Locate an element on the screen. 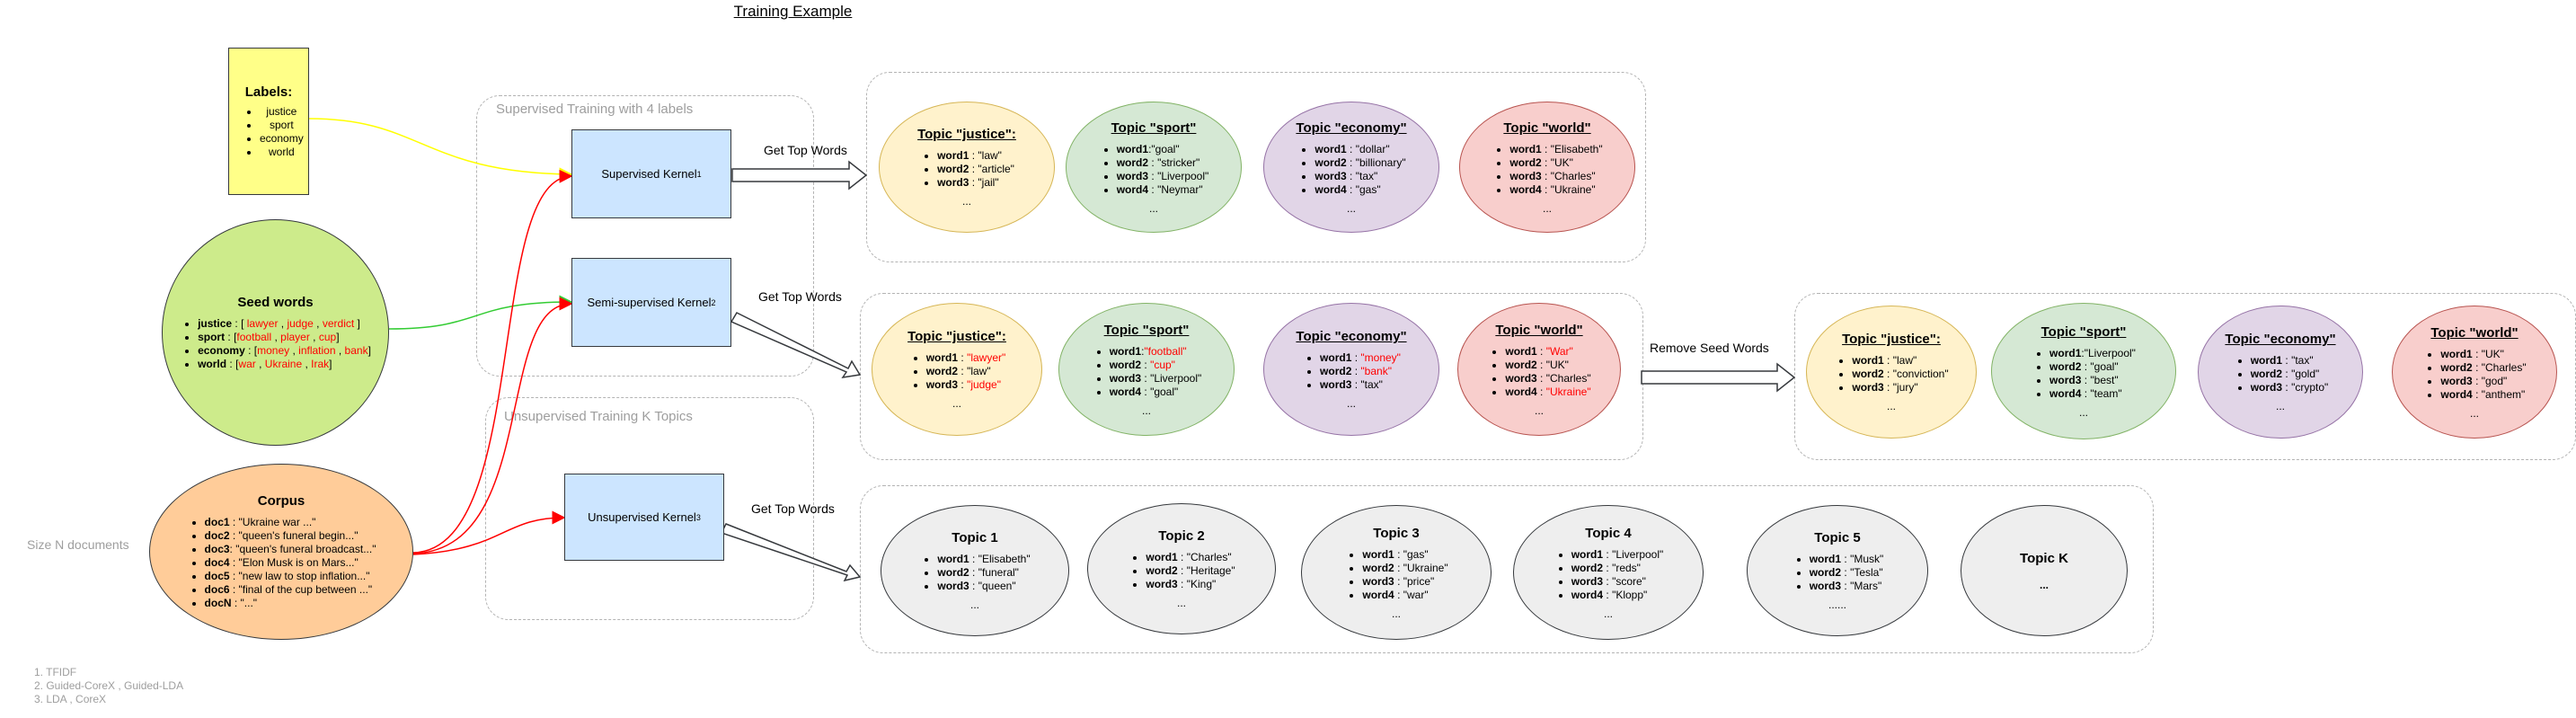 The width and height of the screenshot is (2576, 718). topic-word: word4 : "goal" is located at coordinates (1156, 393).